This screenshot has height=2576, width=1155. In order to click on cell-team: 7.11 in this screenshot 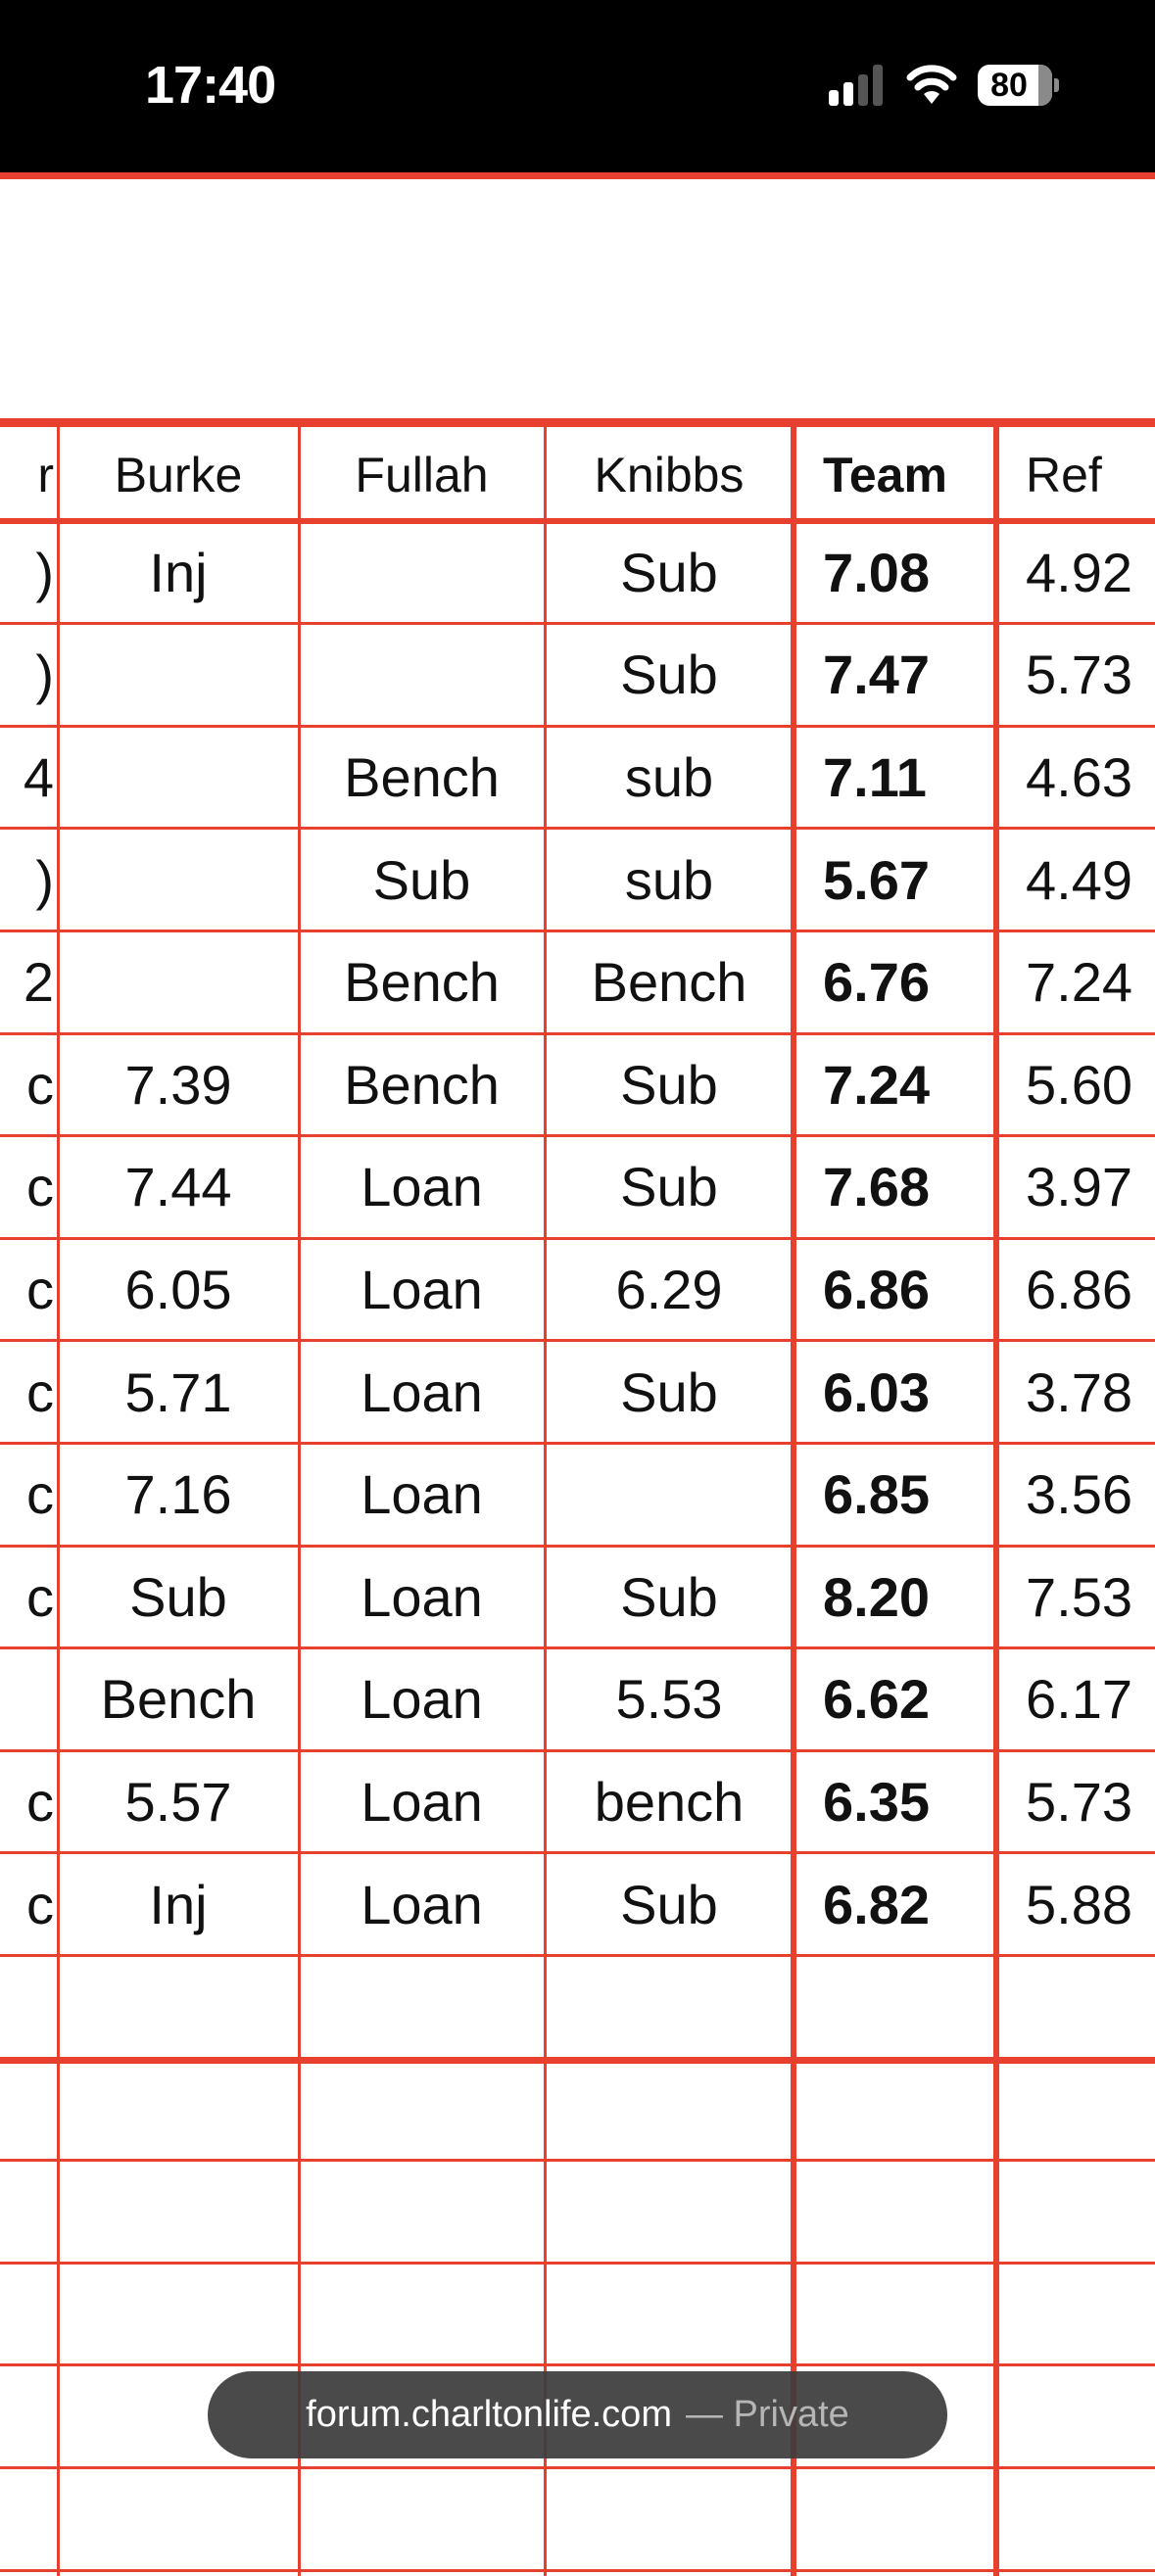, I will do `click(875, 776)`.